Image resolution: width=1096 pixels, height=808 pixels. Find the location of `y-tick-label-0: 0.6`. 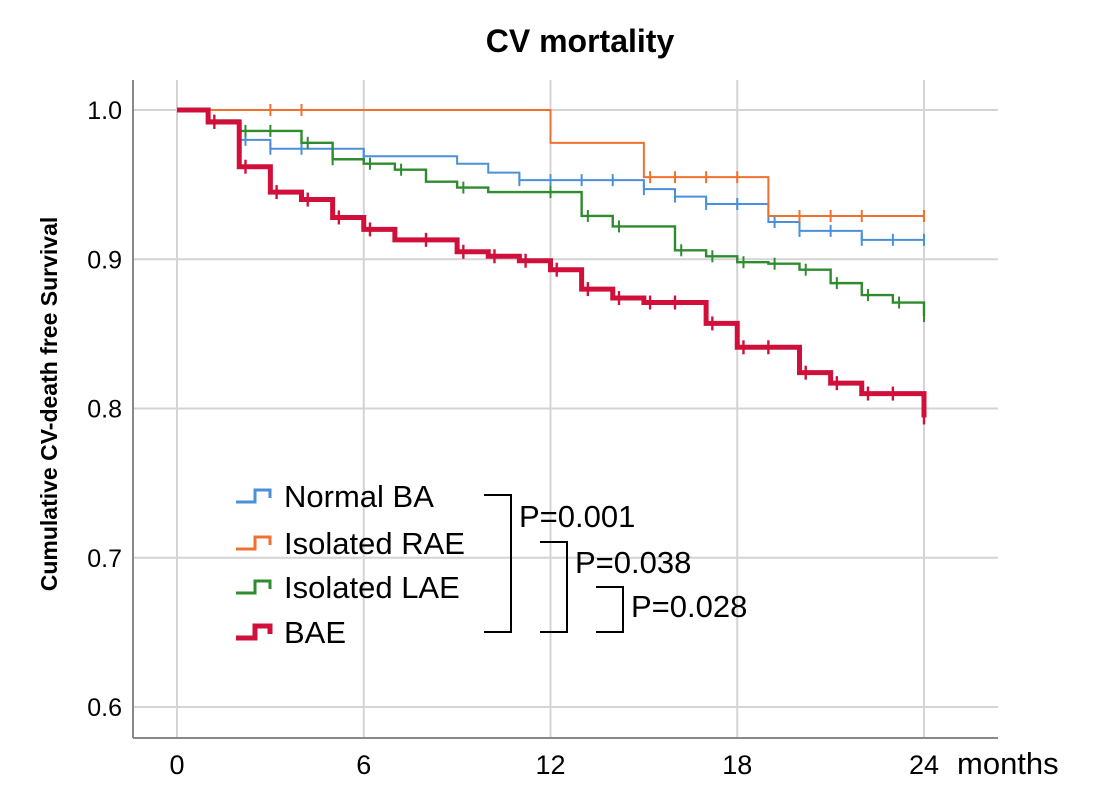

y-tick-label-0: 0.6 is located at coordinates (104, 708).